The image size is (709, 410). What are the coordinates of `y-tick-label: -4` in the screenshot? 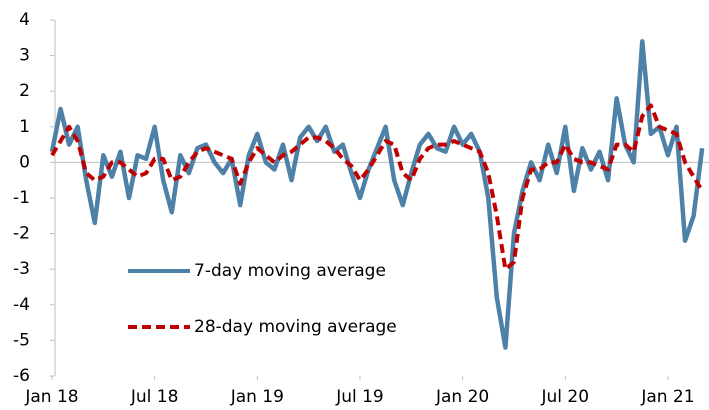 It's located at (21, 305).